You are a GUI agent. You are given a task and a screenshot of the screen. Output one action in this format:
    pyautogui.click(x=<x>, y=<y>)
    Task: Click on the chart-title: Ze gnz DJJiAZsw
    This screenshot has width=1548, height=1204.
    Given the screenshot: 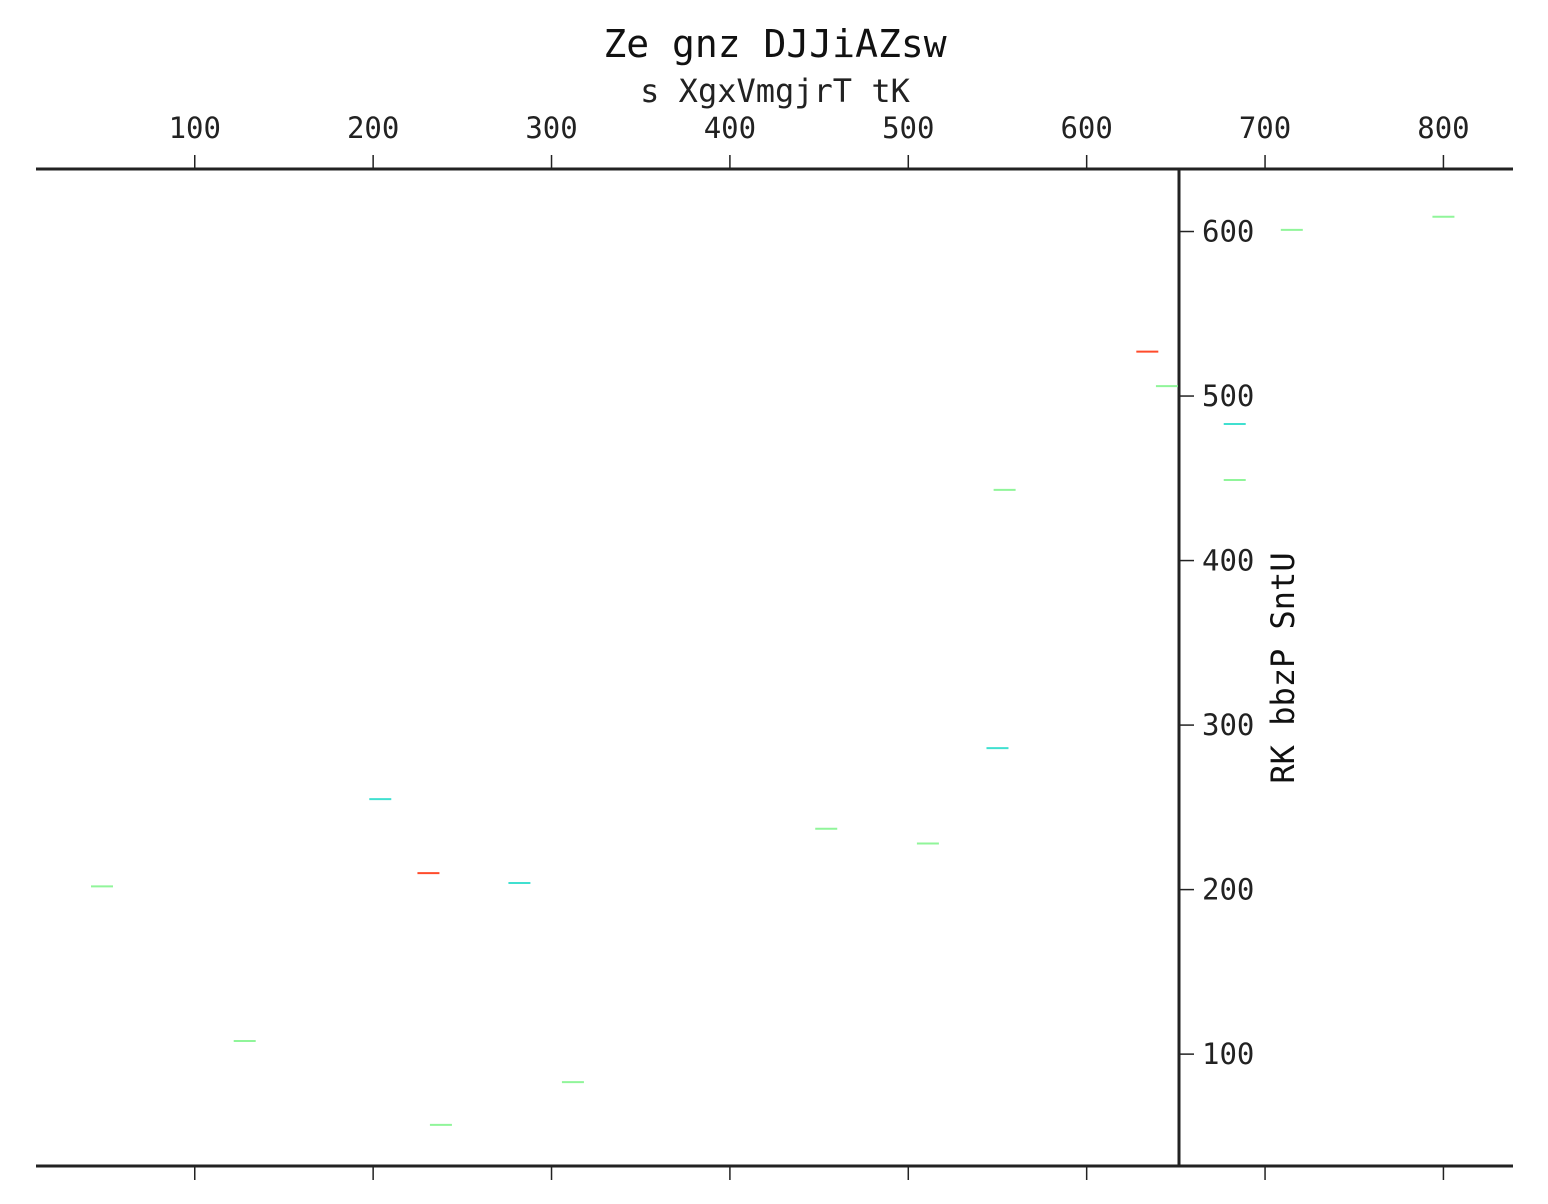 What is the action you would take?
    pyautogui.click(x=774, y=44)
    